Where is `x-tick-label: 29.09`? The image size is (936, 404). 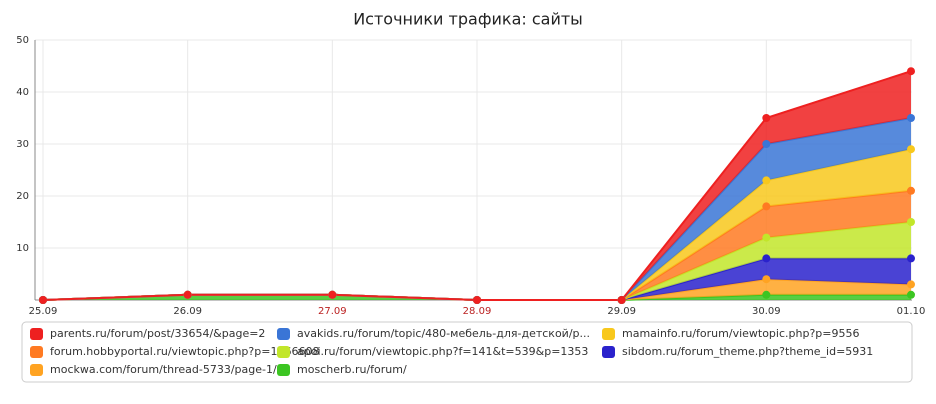 x-tick-label: 29.09 is located at coordinates (621, 311).